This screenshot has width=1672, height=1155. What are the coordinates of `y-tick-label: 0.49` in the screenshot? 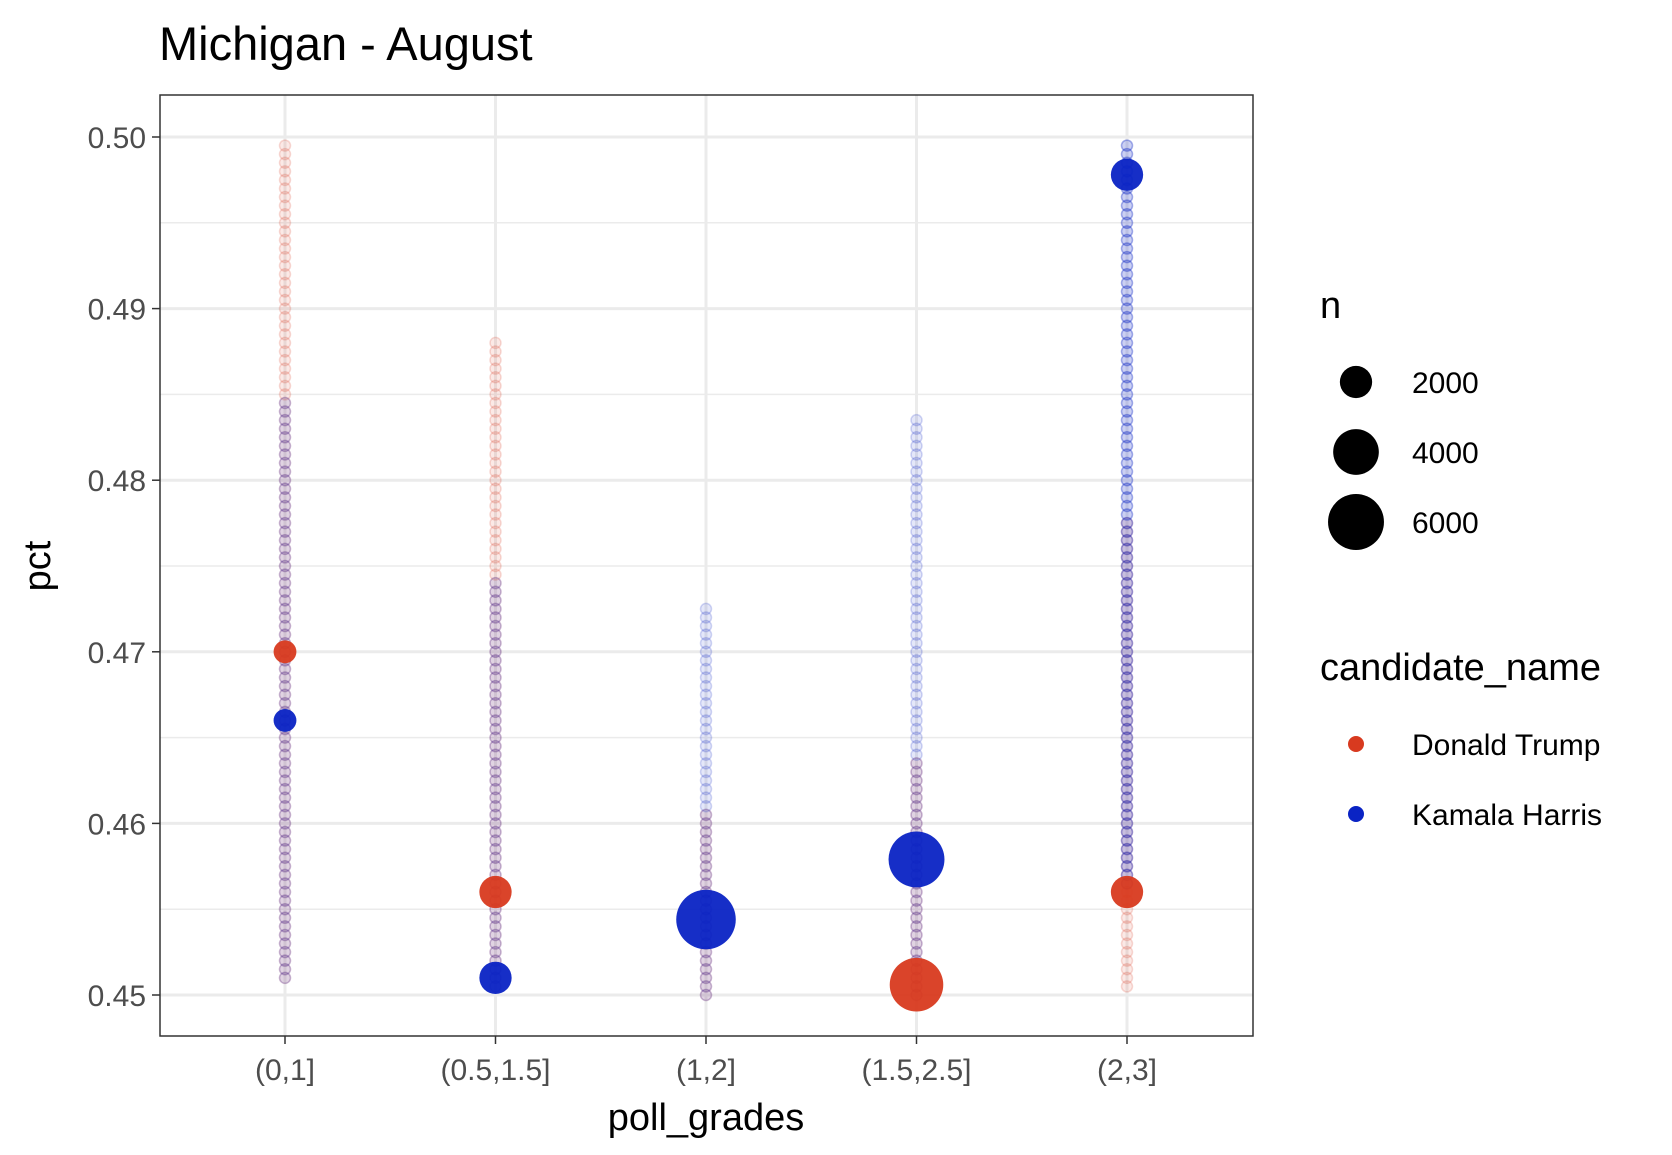 It's located at (117, 310).